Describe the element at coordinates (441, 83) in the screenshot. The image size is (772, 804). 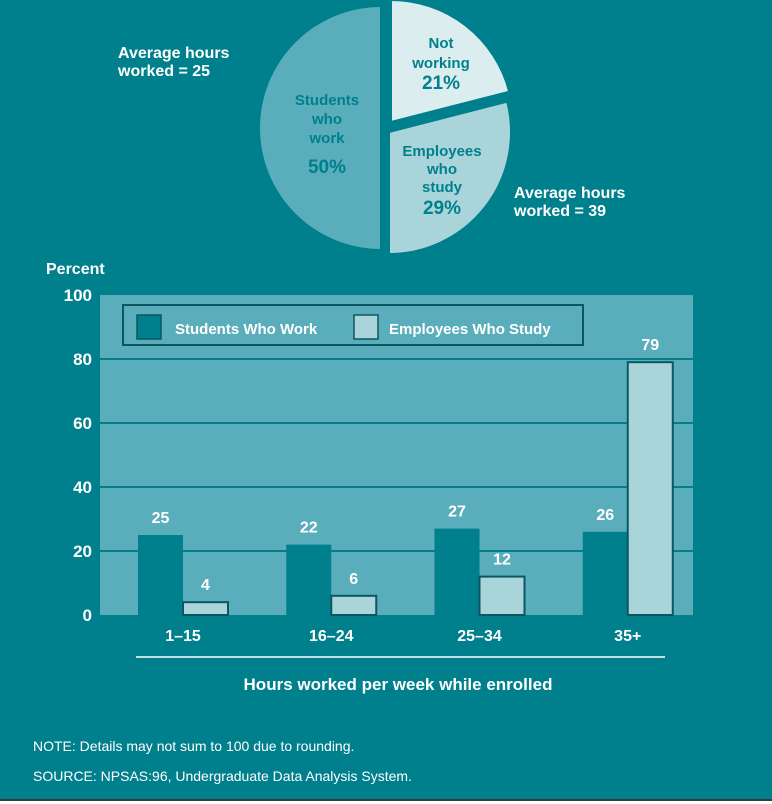
I see `pie-slice-value: 21%` at that location.